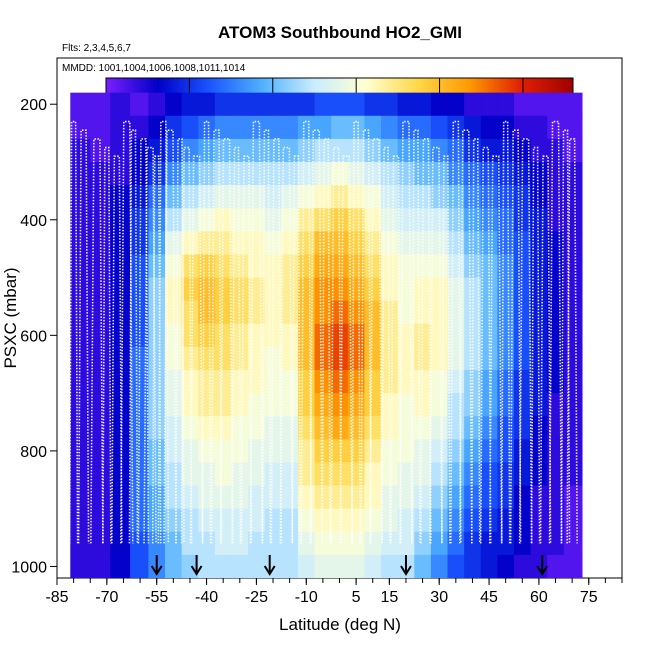 This screenshot has width=650, height=650. I want to click on x-axis-tick-label: -70, so click(106, 597).